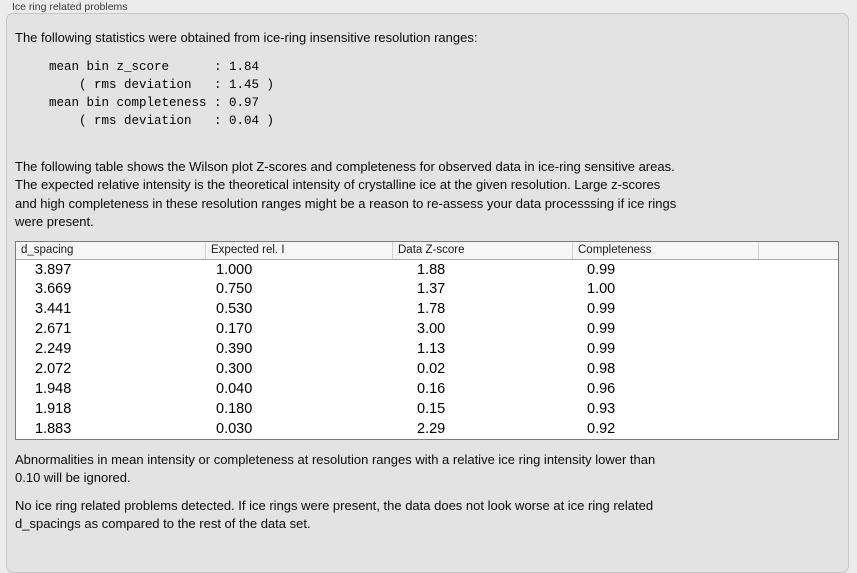  What do you see at coordinates (53, 309) in the screenshot?
I see `table-cell: 3.441` at bounding box center [53, 309].